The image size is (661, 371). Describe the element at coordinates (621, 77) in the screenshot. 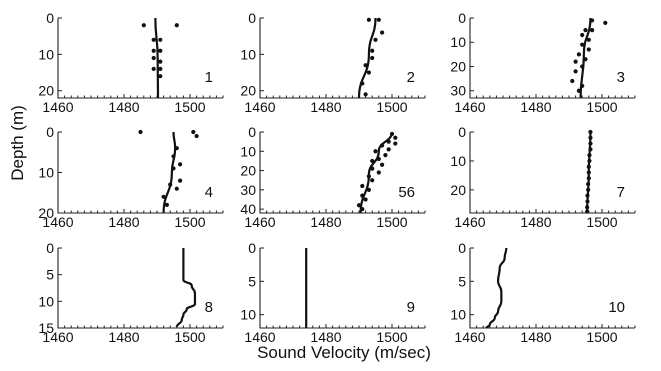

I see `panel-label: 3` at that location.